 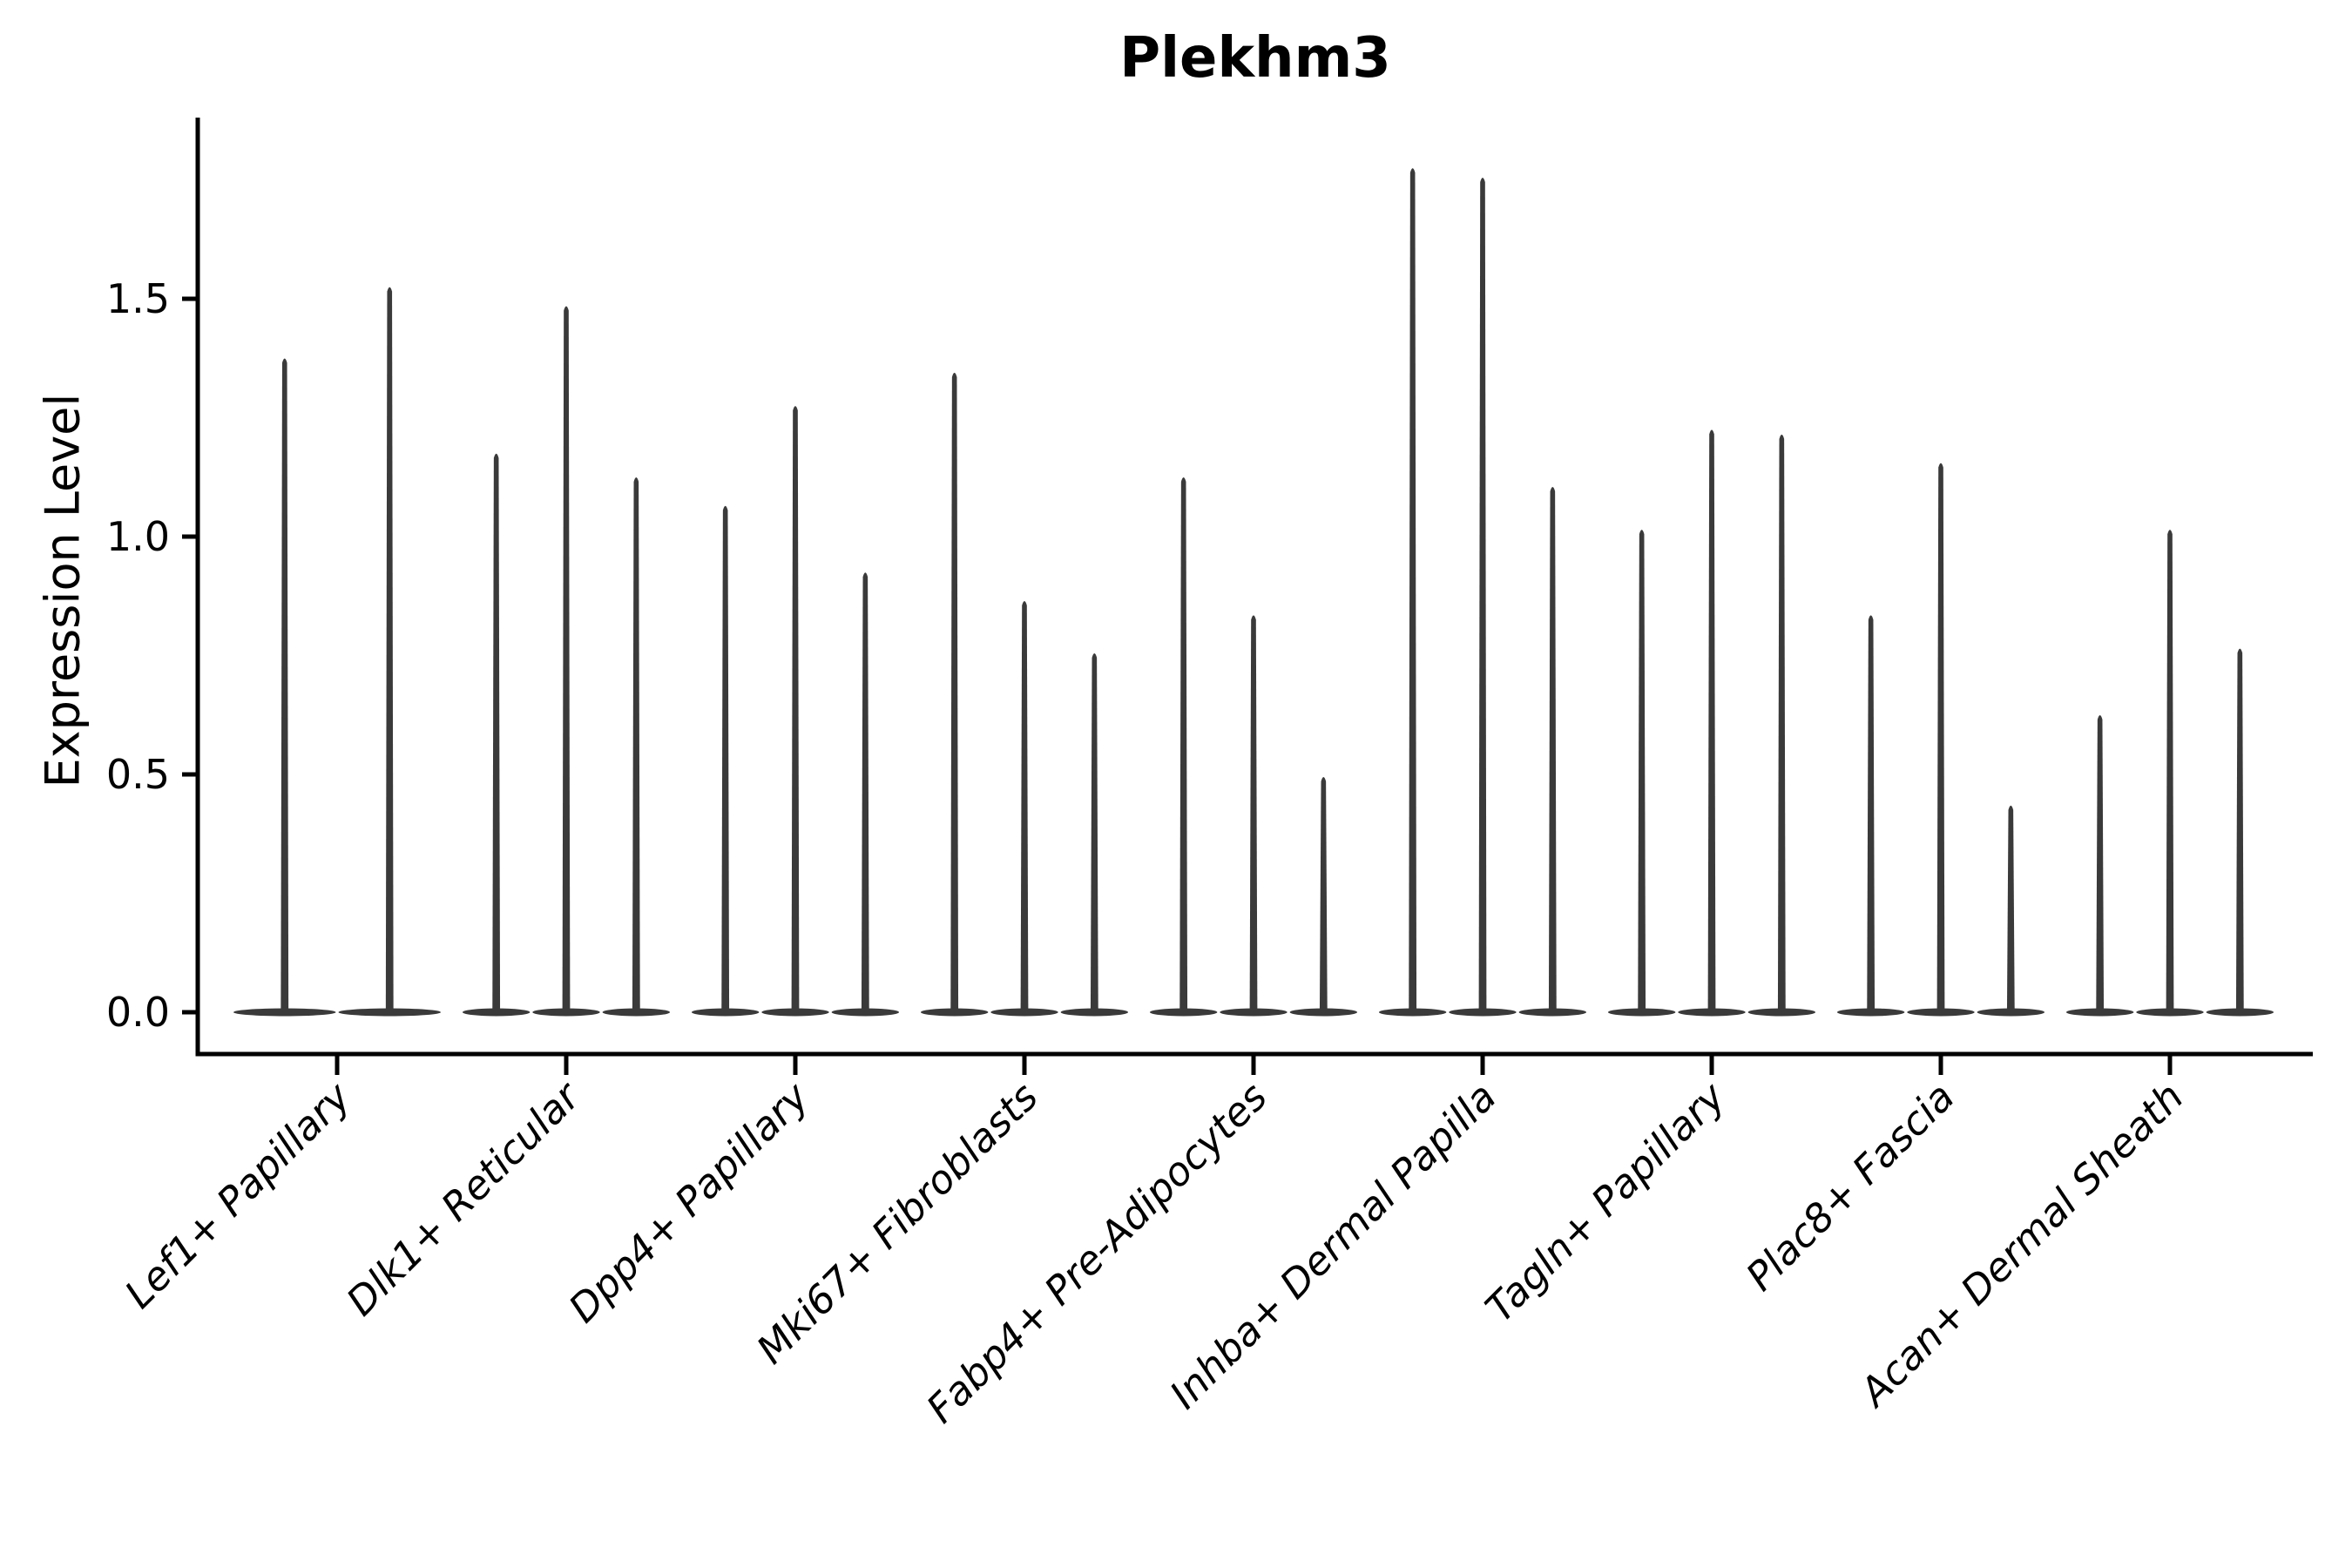 What do you see at coordinates (238, 1194) in the screenshot?
I see `x-tick-label: Lef1+ Papillary` at bounding box center [238, 1194].